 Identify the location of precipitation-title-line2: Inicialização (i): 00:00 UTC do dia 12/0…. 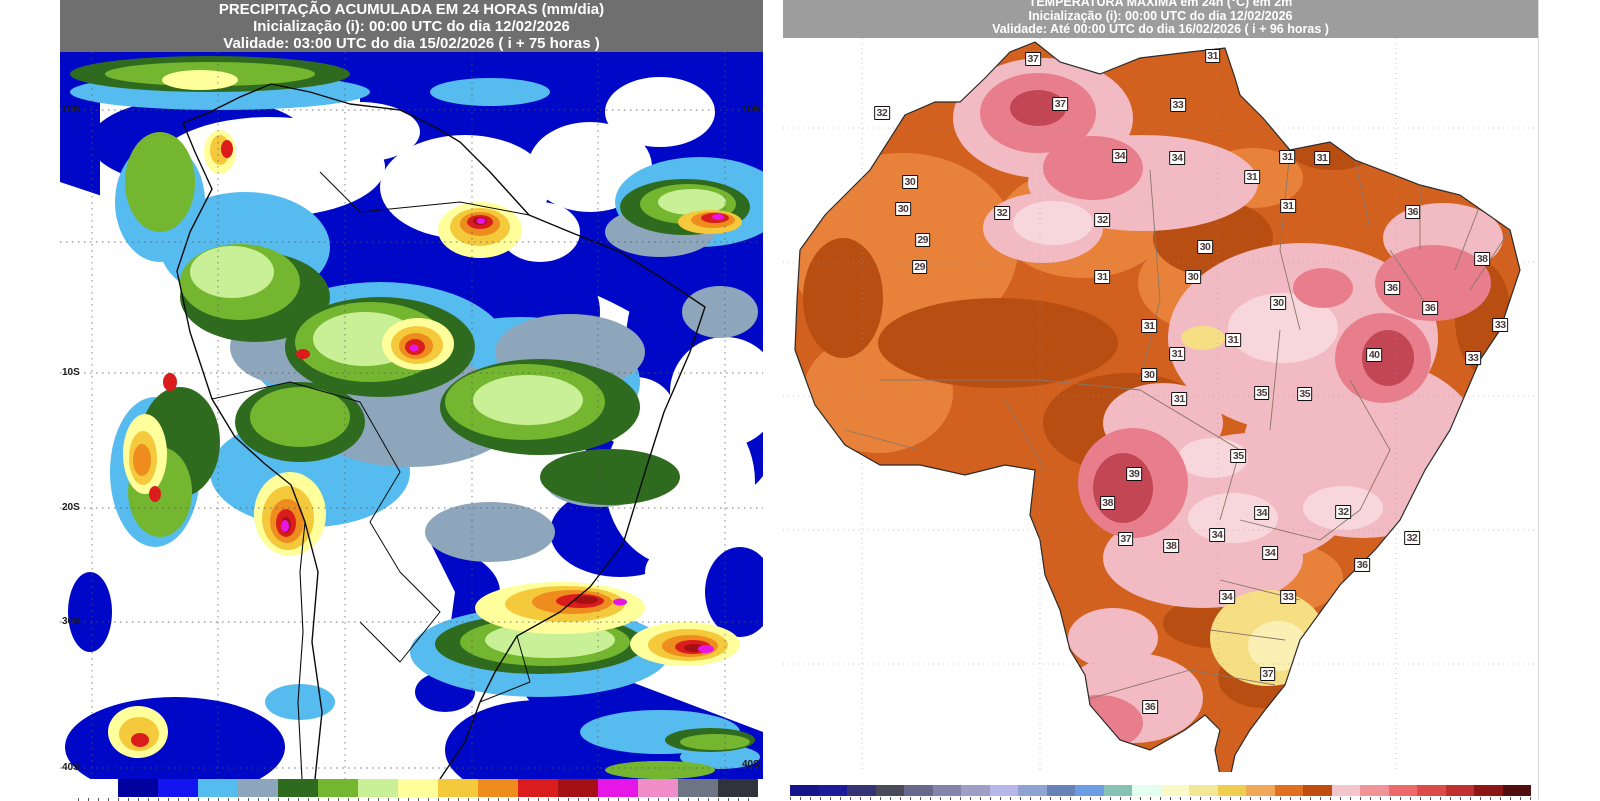
(411, 26).